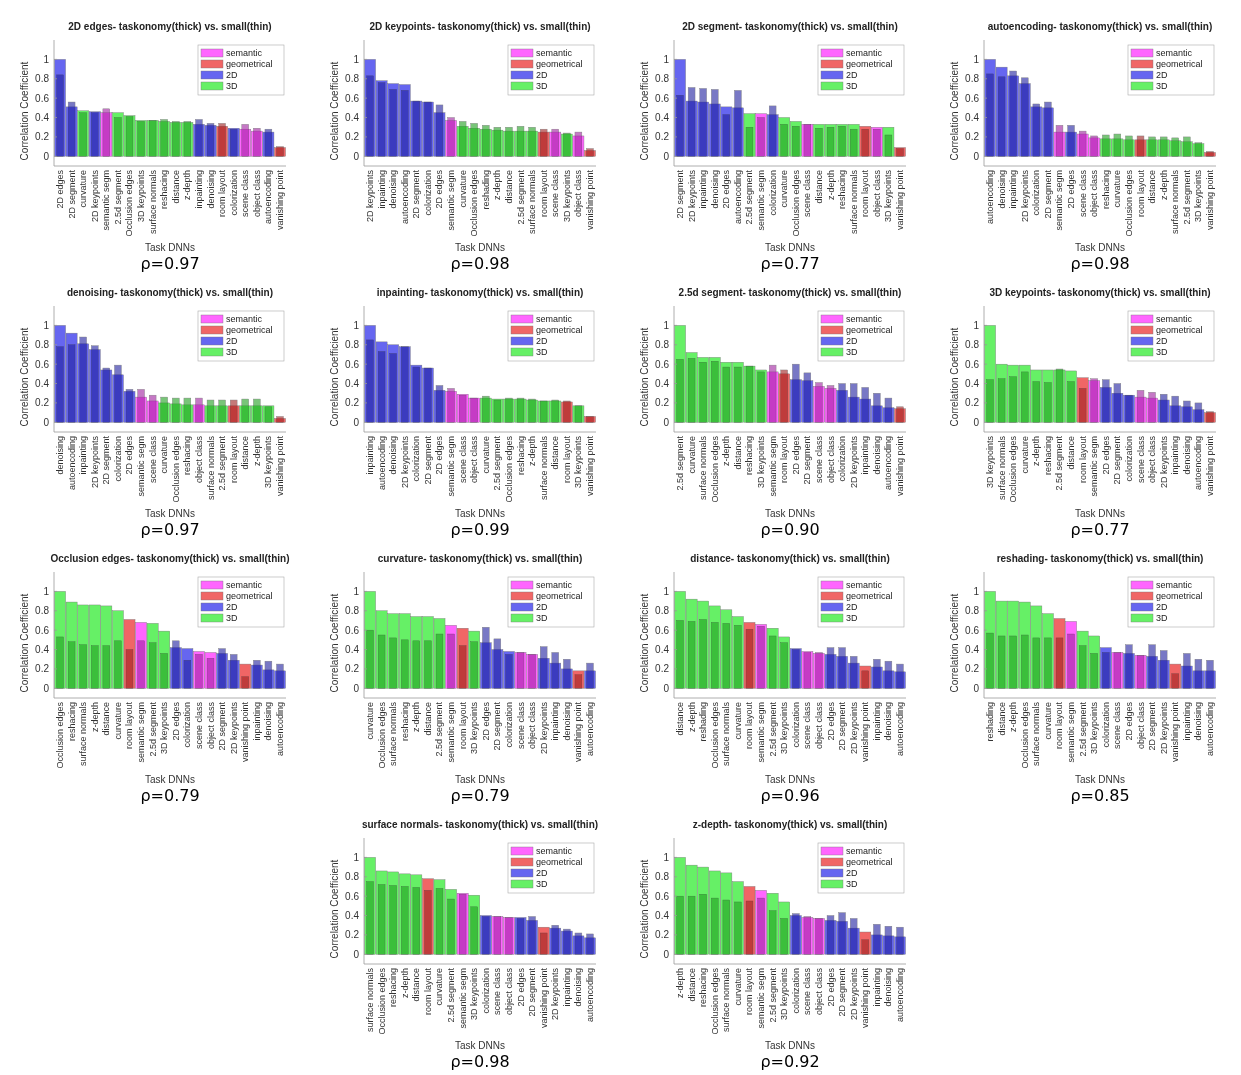 This screenshot has height=1075, width=1241. What do you see at coordinates (451, 200) in the screenshot?
I see `x-tick-label: semantic segm` at bounding box center [451, 200].